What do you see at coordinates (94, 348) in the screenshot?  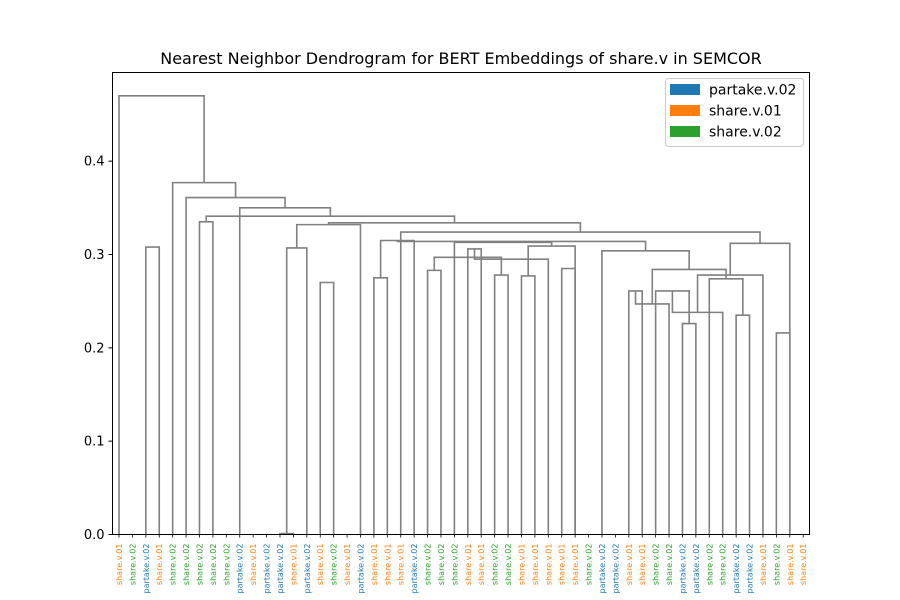 I see `y-tick-label: 0.2` at bounding box center [94, 348].